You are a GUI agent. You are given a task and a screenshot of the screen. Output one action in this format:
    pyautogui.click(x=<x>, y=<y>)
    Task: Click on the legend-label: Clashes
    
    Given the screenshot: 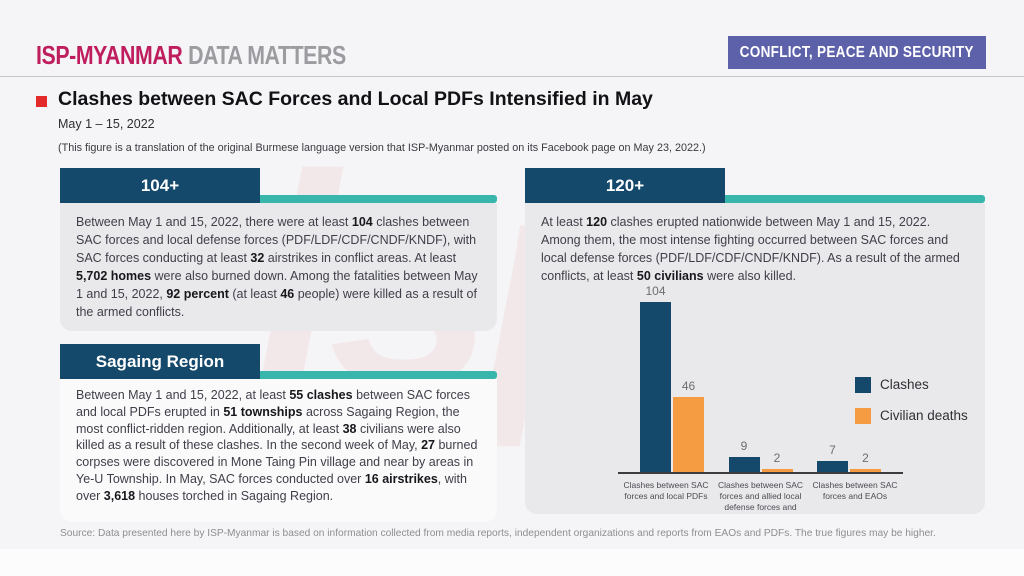 What is the action you would take?
    pyautogui.click(x=904, y=384)
    